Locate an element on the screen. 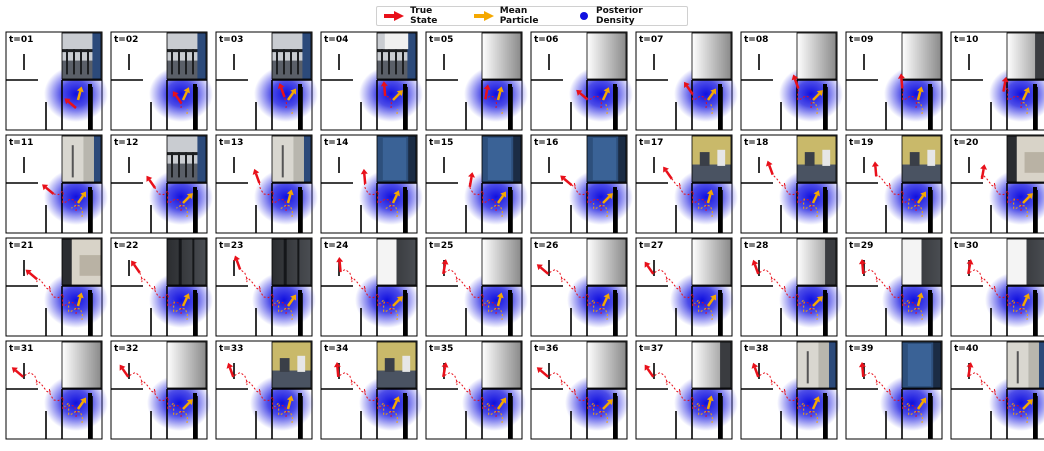 The width and height of the screenshot is (1044, 451). frame-panel: t=38 is located at coordinates (791, 390).